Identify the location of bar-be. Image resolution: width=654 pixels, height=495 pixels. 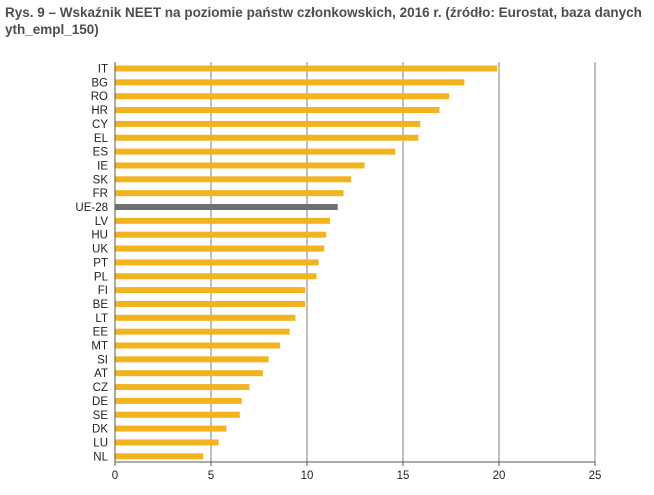
(210, 303).